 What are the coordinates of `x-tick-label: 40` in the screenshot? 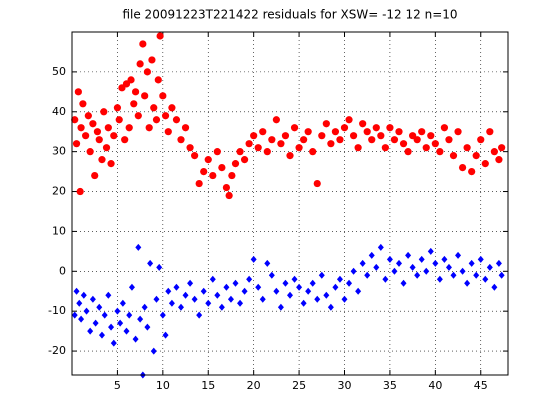 It's located at (435, 385).